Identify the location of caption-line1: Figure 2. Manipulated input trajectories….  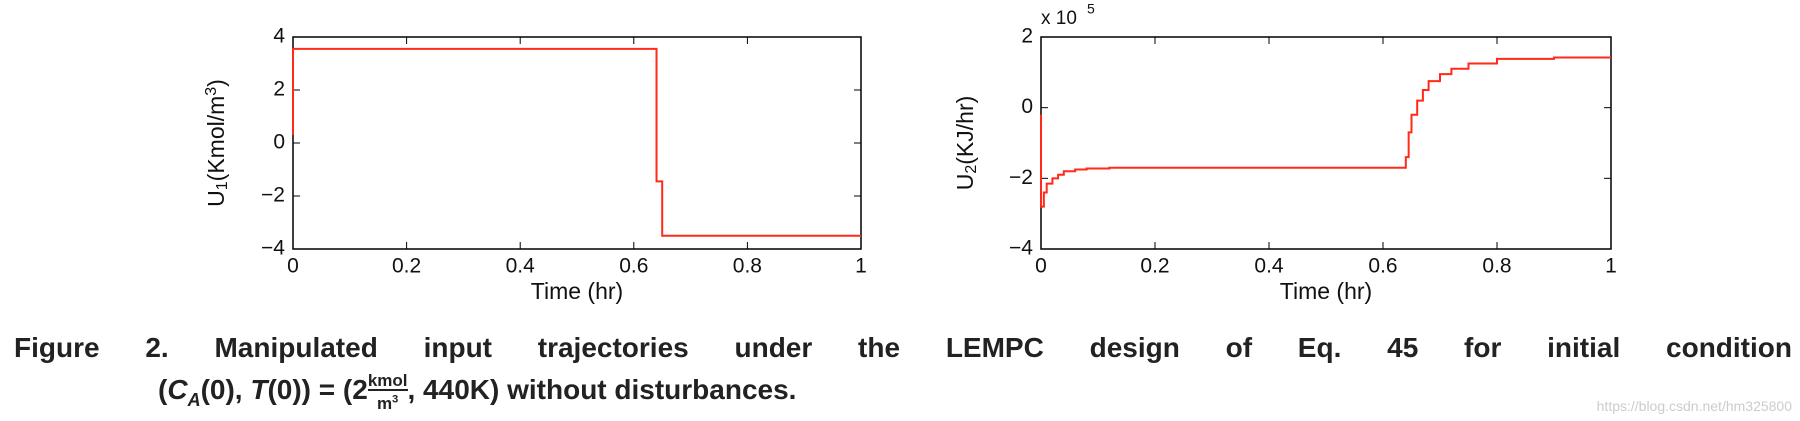
(903, 348).